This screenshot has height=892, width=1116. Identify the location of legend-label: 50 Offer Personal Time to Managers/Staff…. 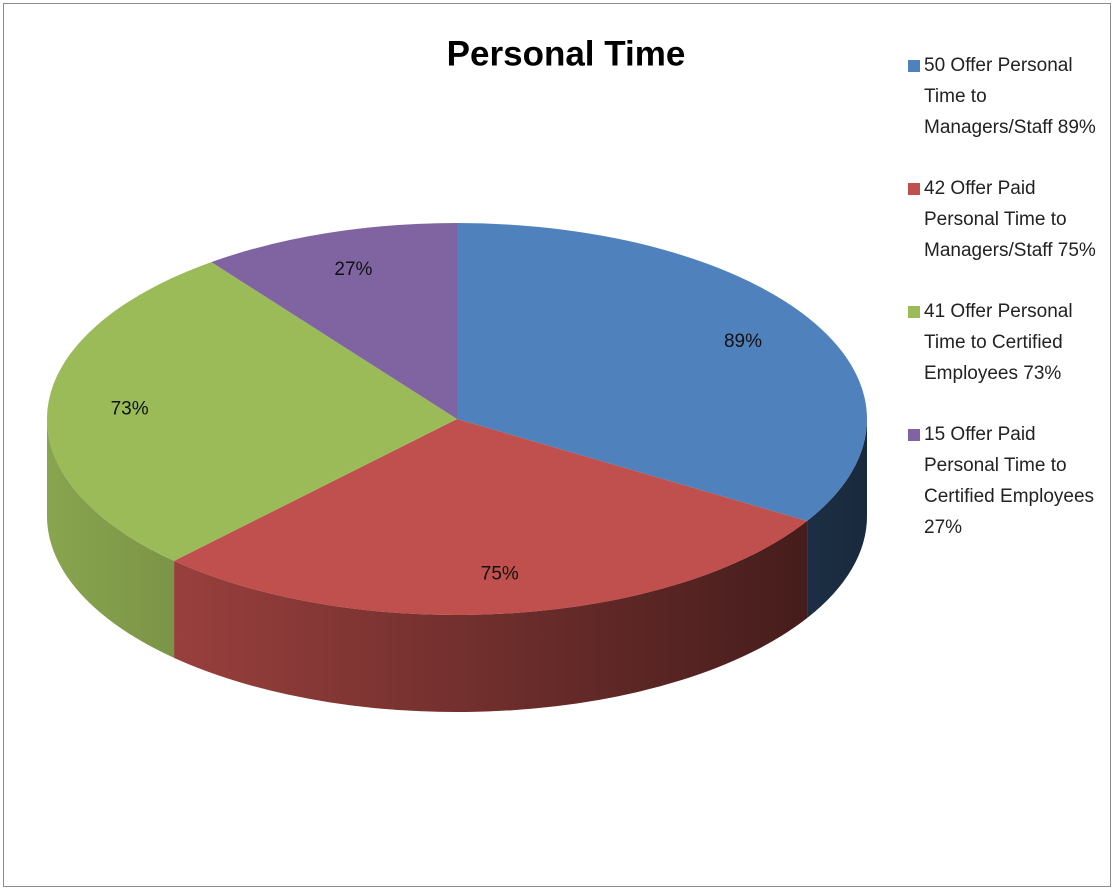
(1010, 96).